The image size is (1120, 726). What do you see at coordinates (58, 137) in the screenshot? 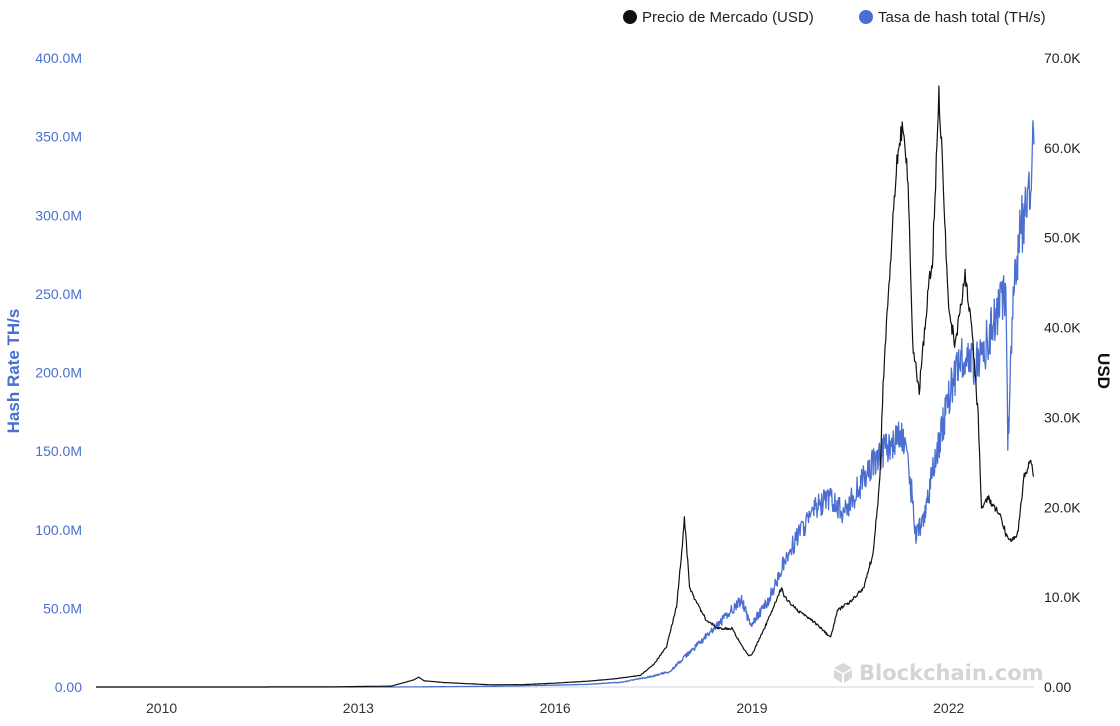
I see `y-left-tick-label: 350.0M` at bounding box center [58, 137].